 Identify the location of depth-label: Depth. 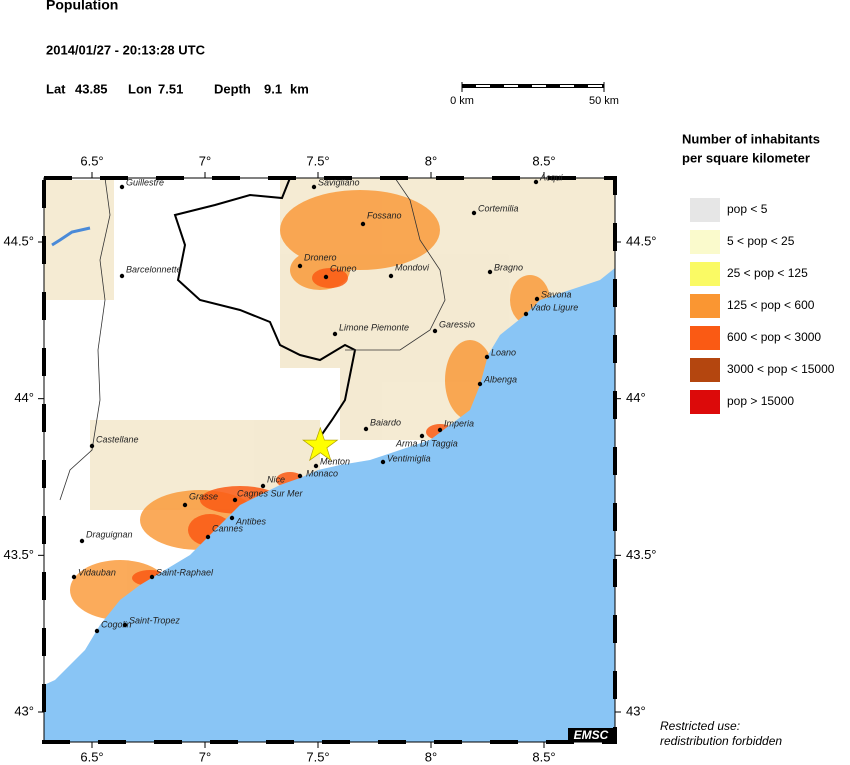
(232, 88).